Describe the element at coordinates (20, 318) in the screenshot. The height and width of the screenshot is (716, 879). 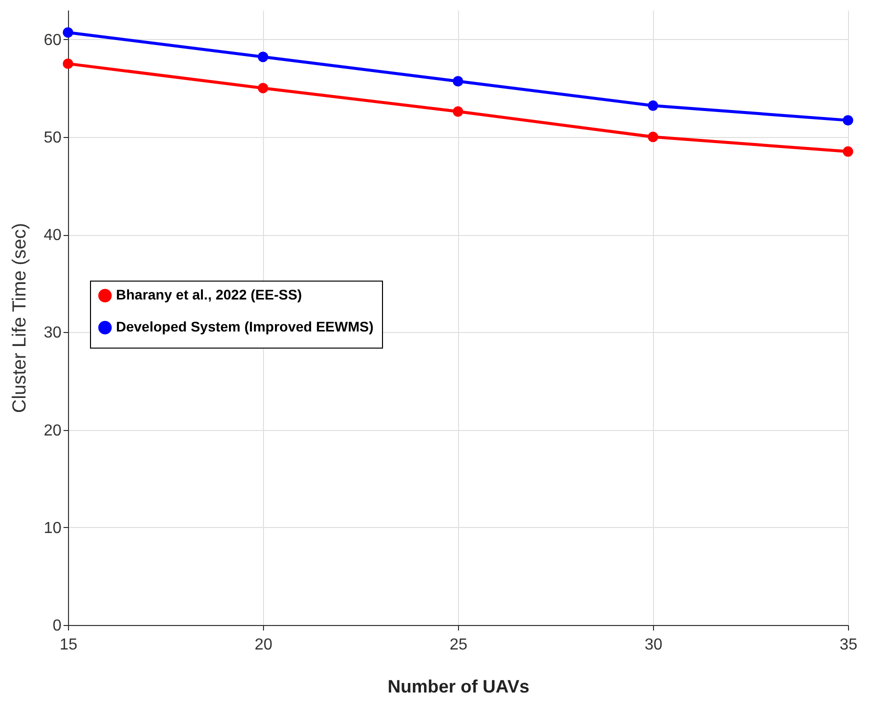
I see `y-axis-title: Cluster Life Time (sec)` at that location.